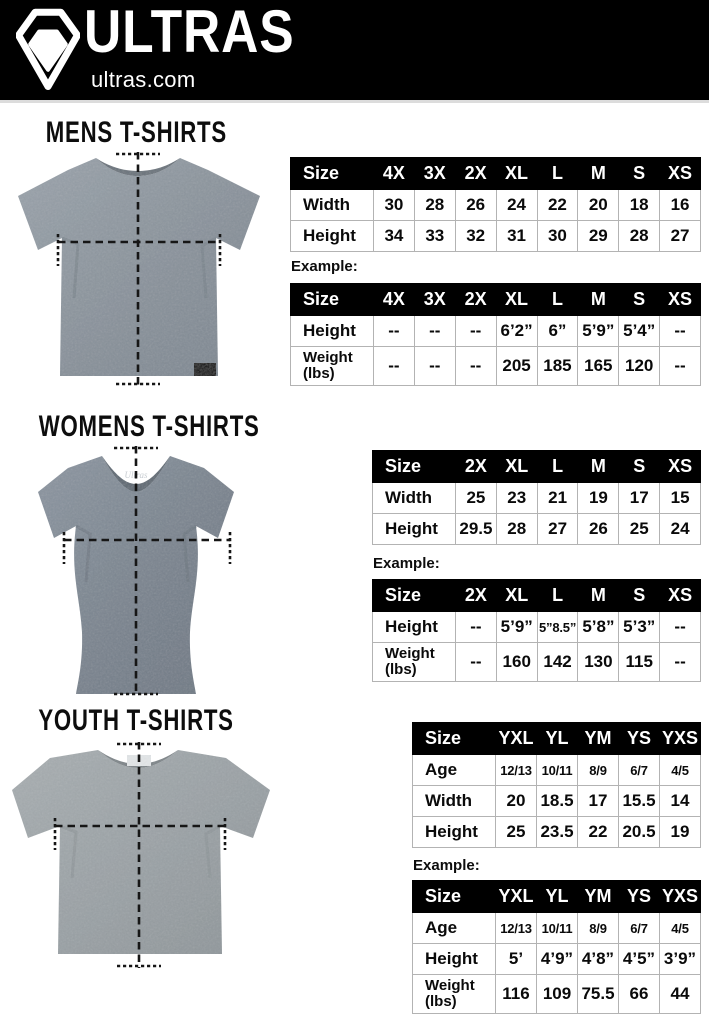 This screenshot has width=709, height=1024. I want to click on cell: 75.5, so click(598, 994).